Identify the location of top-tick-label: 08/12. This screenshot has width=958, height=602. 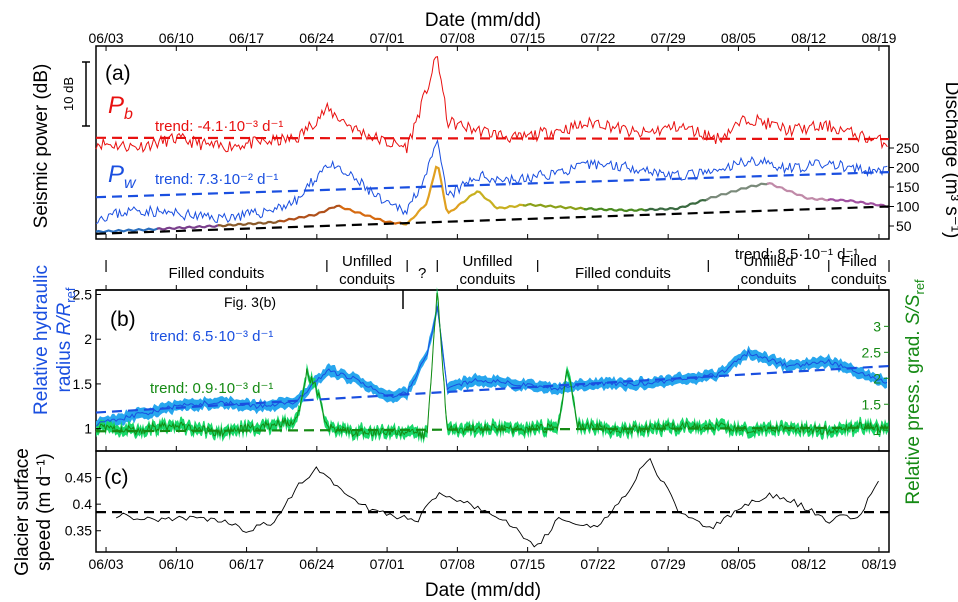
(808, 38).